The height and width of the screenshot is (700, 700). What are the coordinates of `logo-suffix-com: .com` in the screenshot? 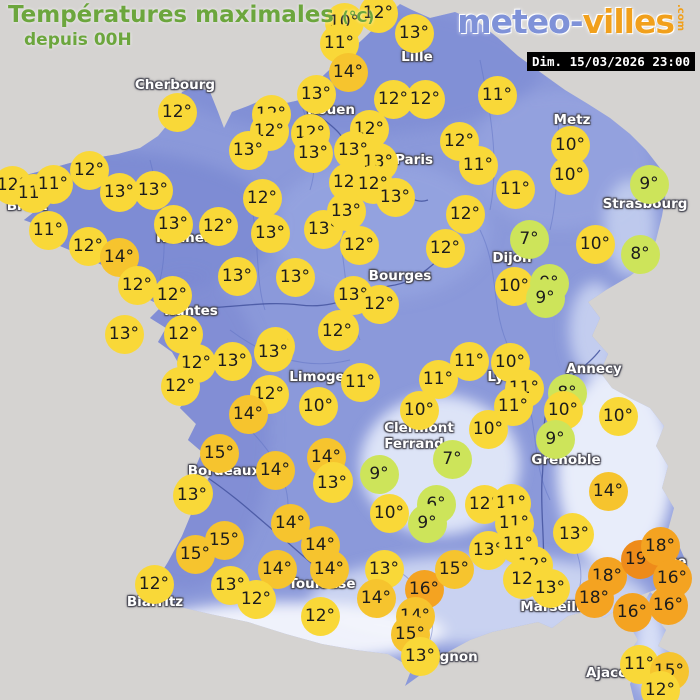 It's located at (680, 18).